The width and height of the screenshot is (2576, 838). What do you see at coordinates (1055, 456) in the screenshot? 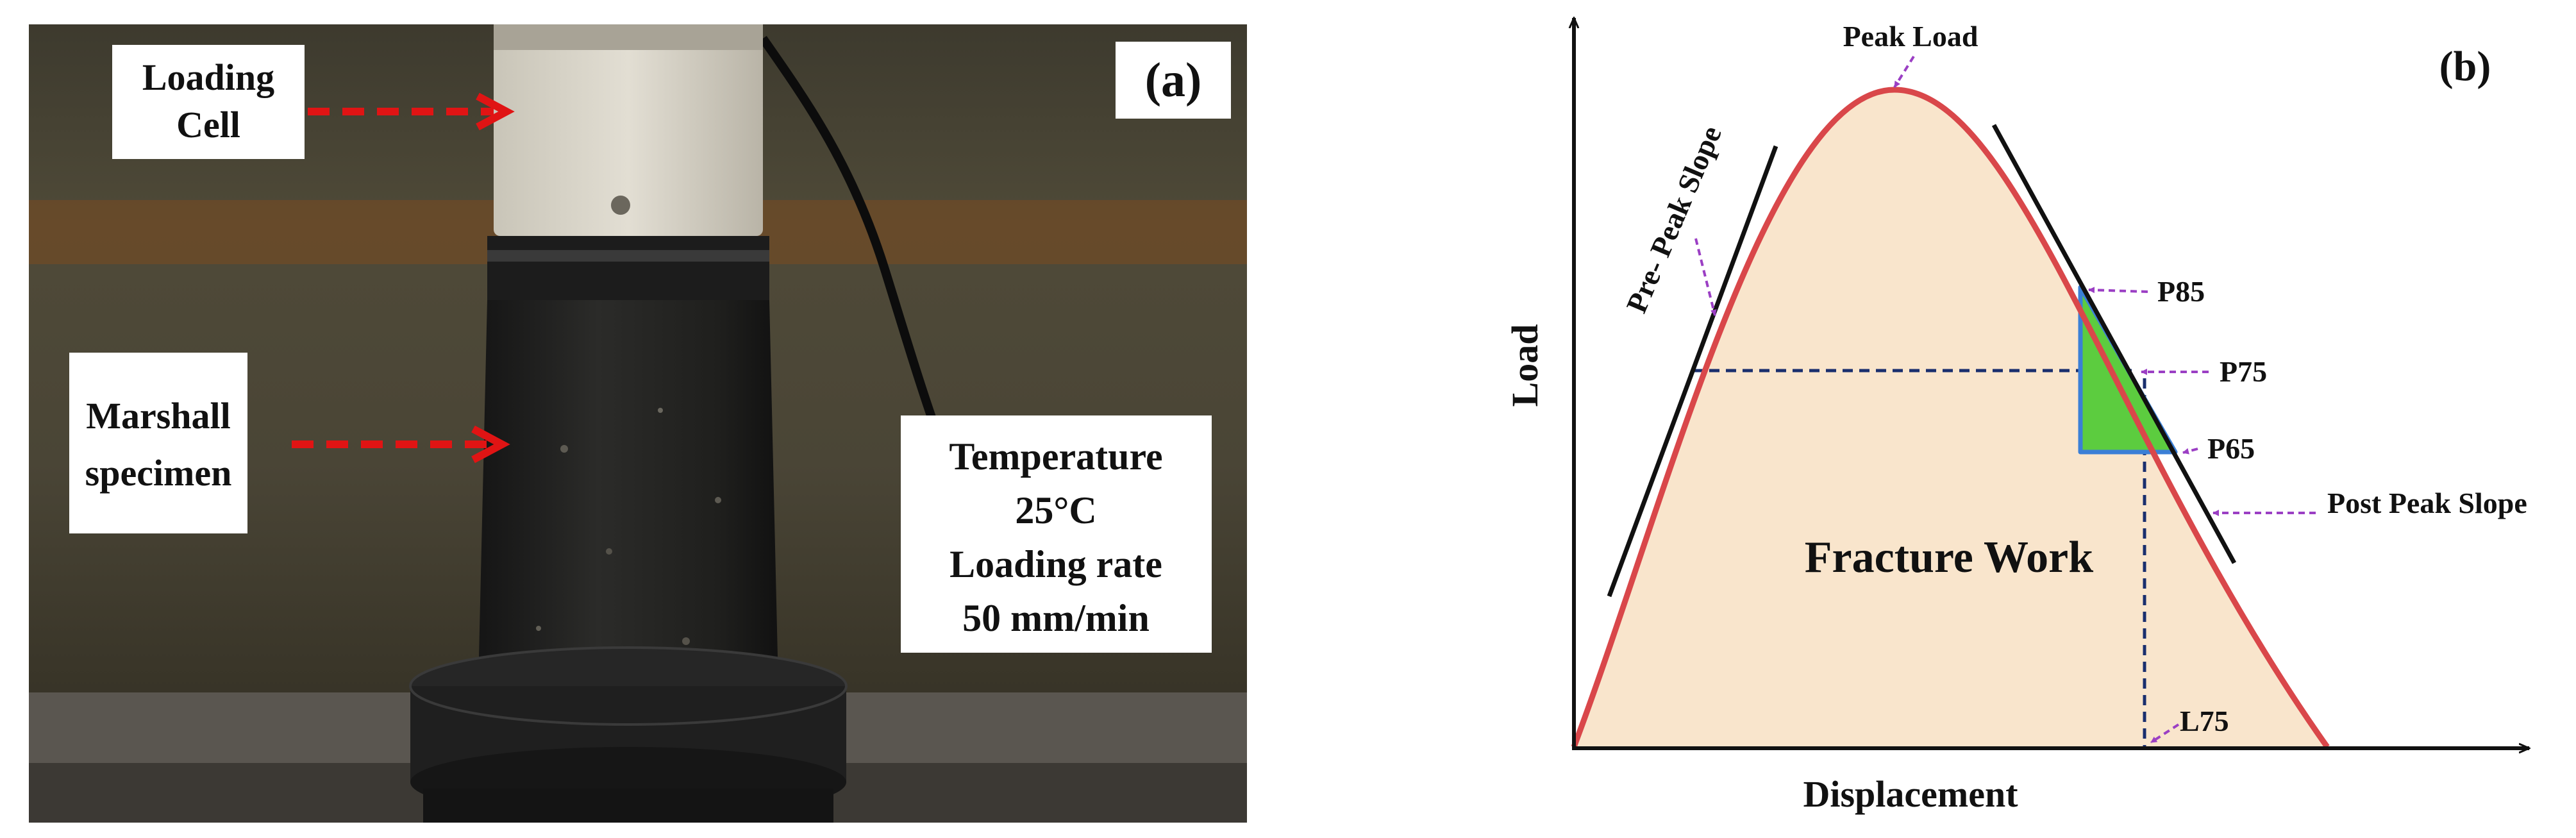
I see `conditions-line1: Temperature` at bounding box center [1055, 456].